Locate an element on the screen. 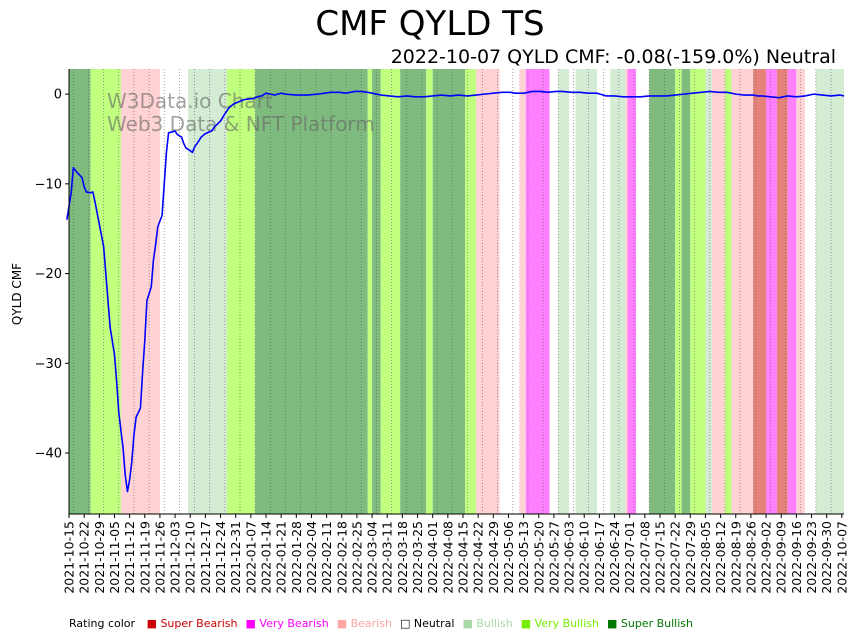 Image resolution: width=860 pixels, height=641 pixels. x-tick-label: 2022-04-29 is located at coordinates (493, 557).